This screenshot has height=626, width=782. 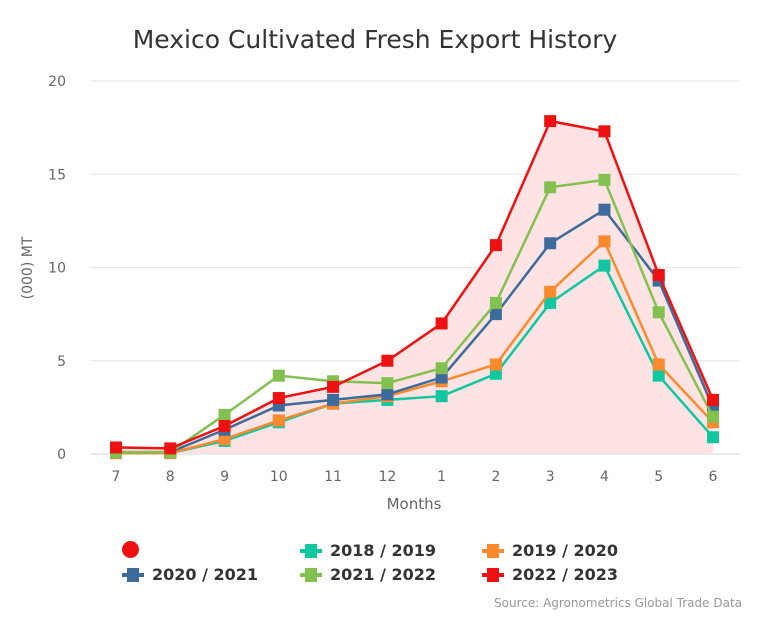 I want to click on legend-item-unnamed, so click(x=130, y=549).